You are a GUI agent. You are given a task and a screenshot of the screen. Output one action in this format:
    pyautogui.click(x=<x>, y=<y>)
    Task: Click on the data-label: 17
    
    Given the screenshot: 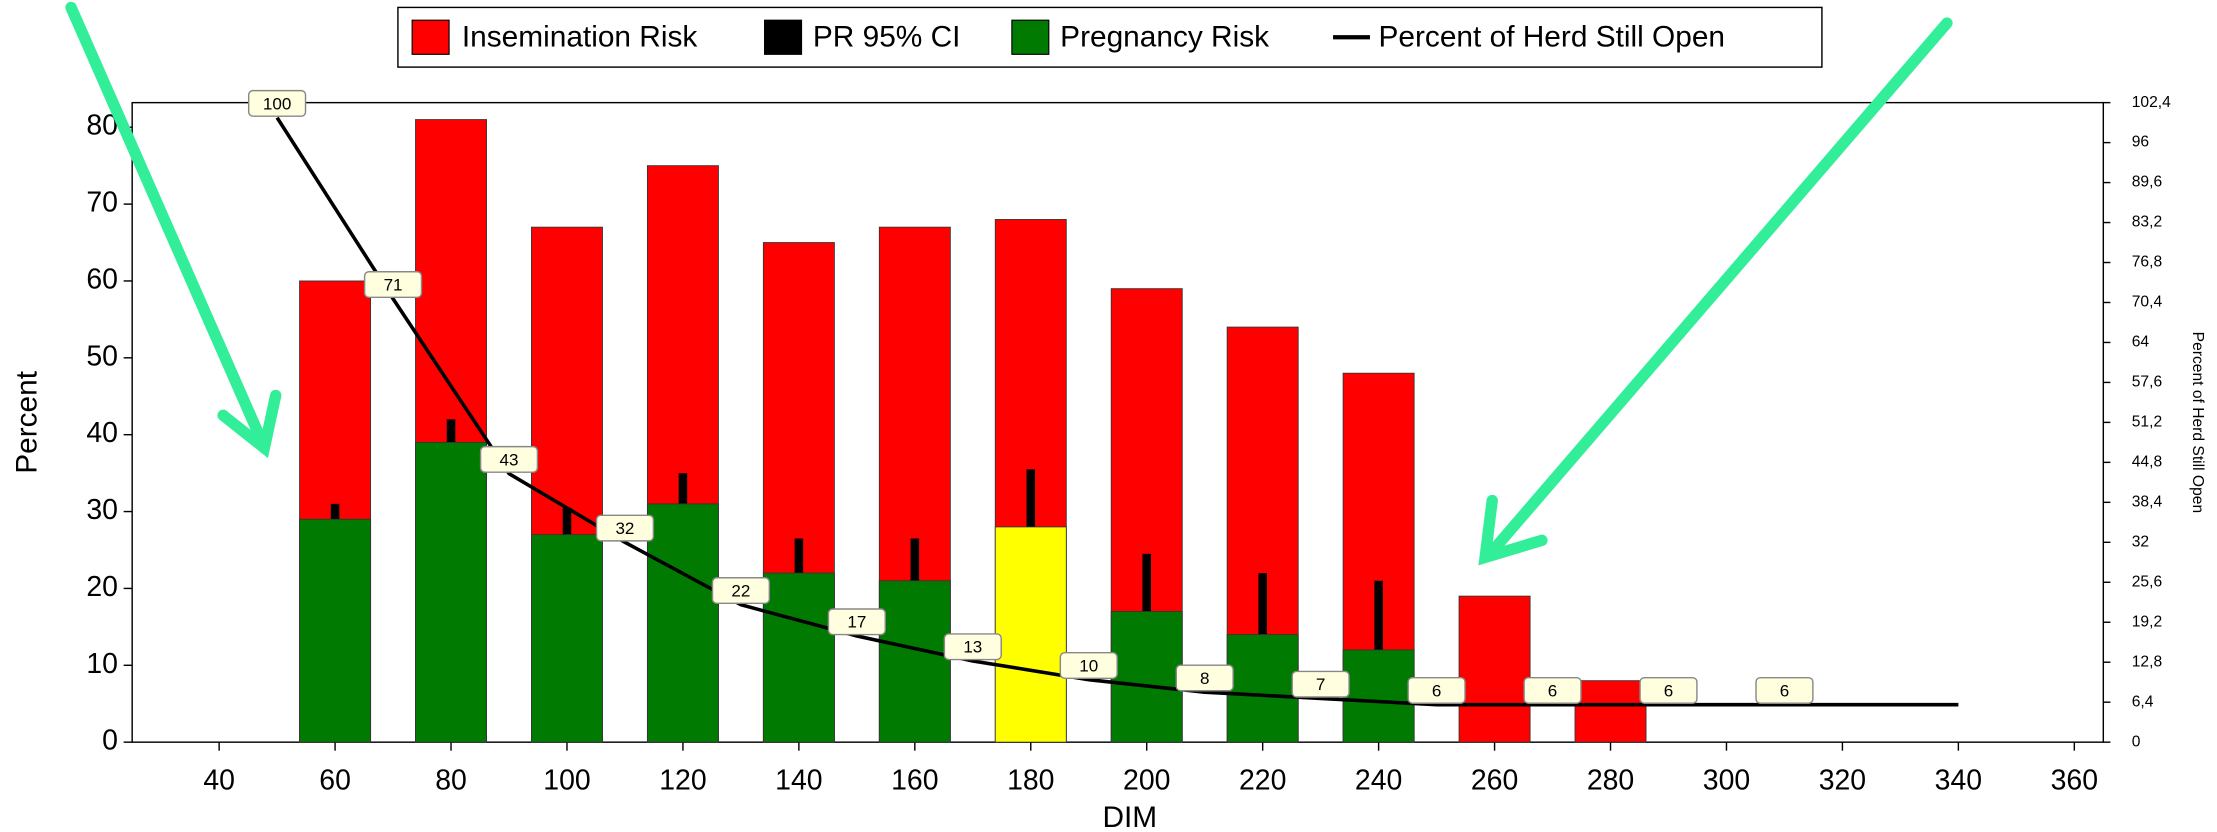 What is the action you would take?
    pyautogui.click(x=856, y=622)
    